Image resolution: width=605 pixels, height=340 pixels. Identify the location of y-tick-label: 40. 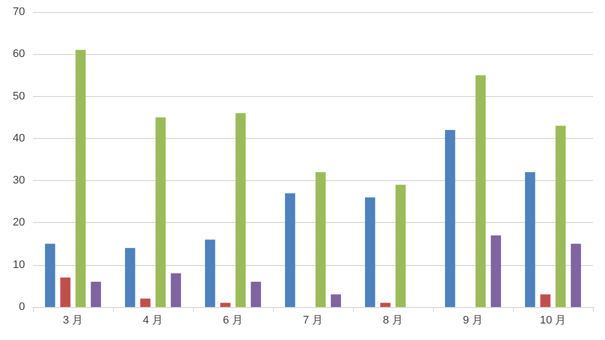
(18, 138).